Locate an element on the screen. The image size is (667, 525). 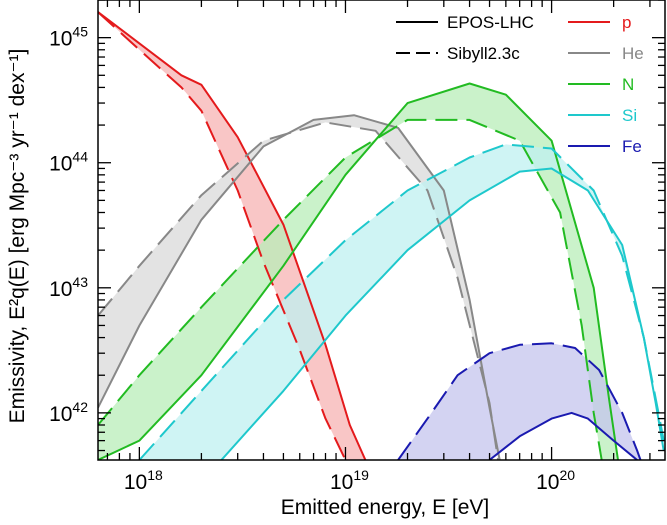
line-fe-sibyll is located at coordinates (519, 401).